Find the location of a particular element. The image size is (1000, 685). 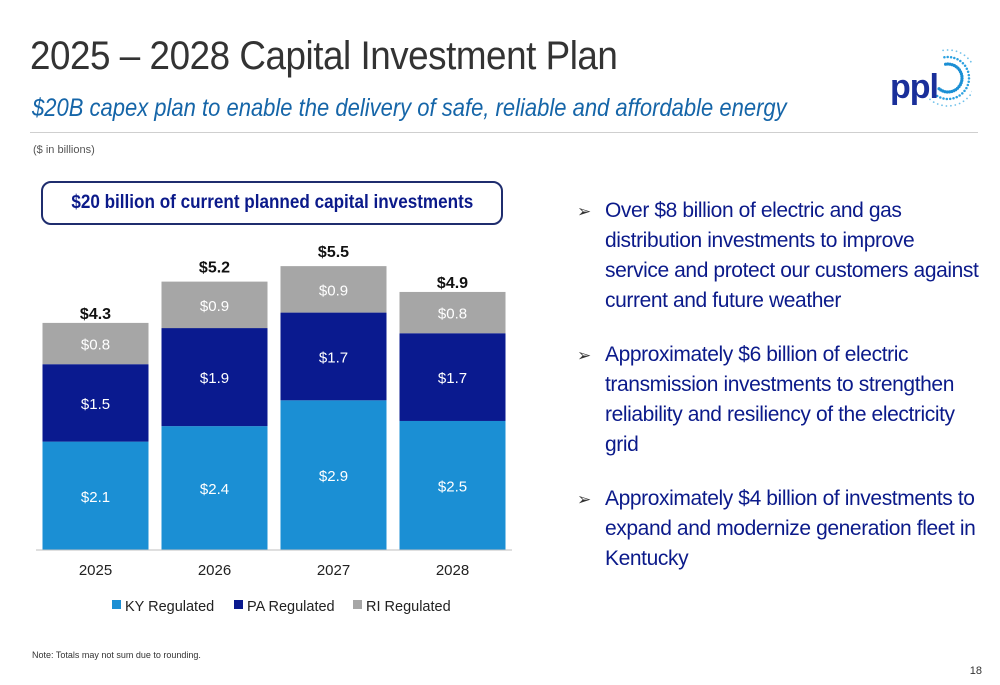

ppl-logo: ppl is located at coordinates (931, 78).